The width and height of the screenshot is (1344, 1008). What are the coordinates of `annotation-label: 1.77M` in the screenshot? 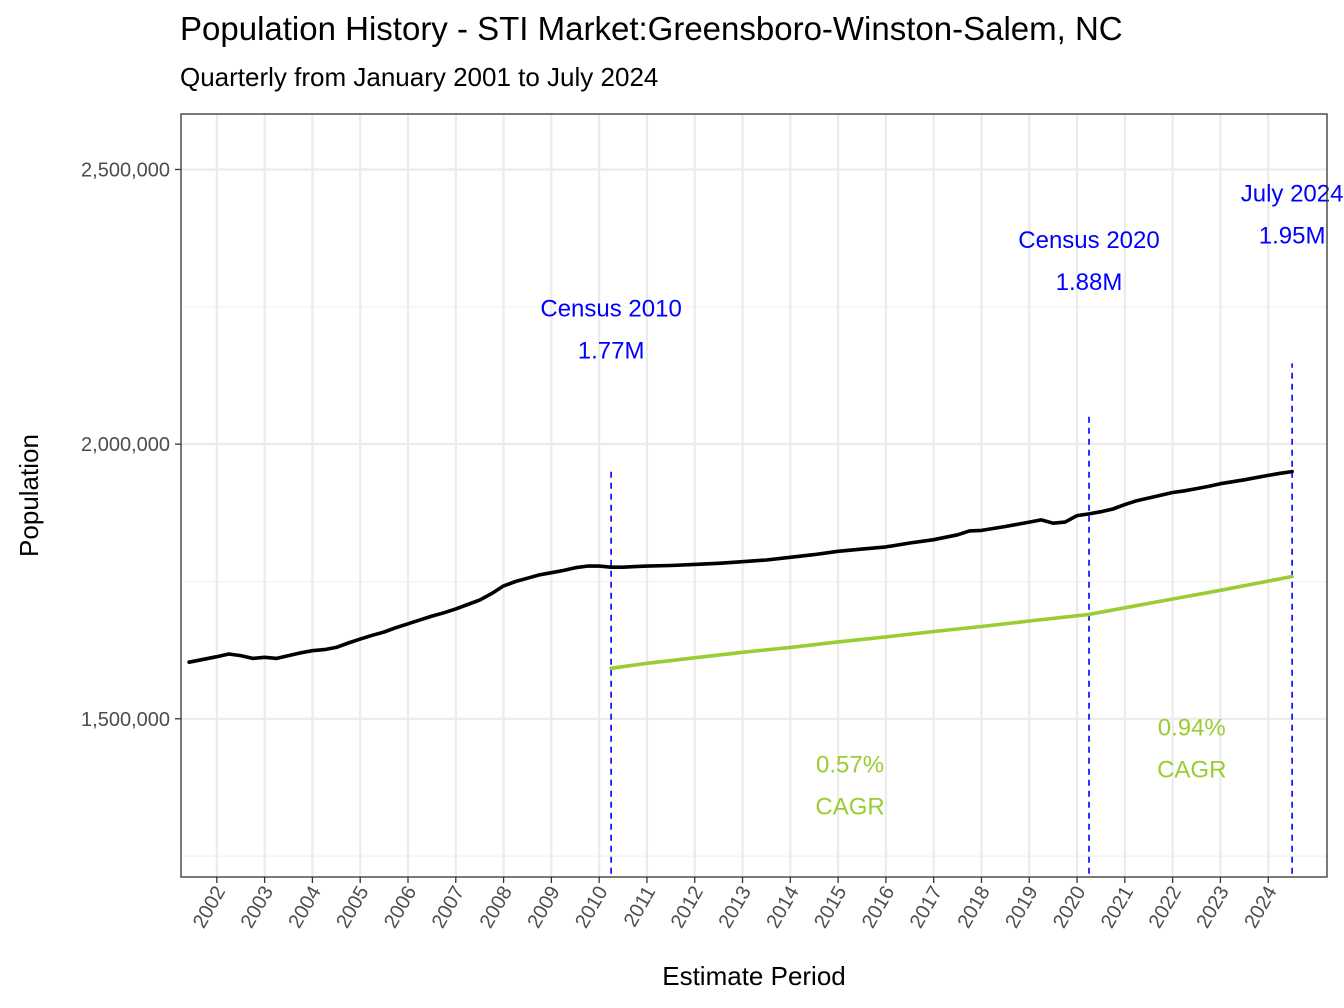 It's located at (611, 351).